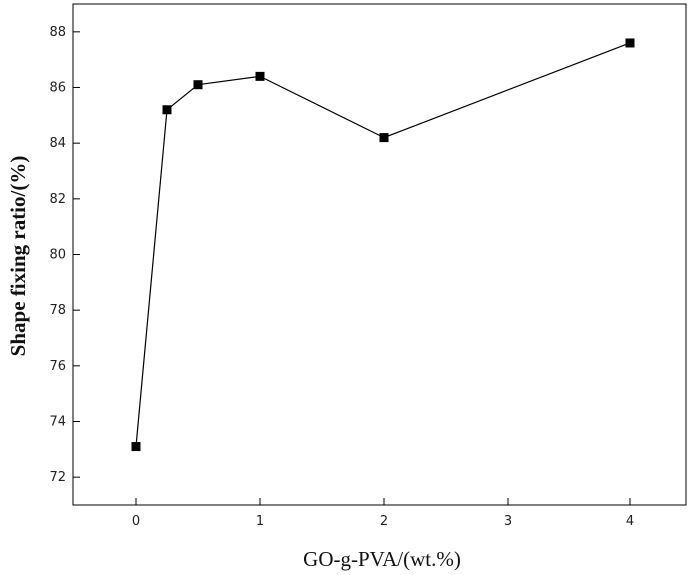  What do you see at coordinates (508, 521) in the screenshot?
I see `x-tick-label: 3` at bounding box center [508, 521].